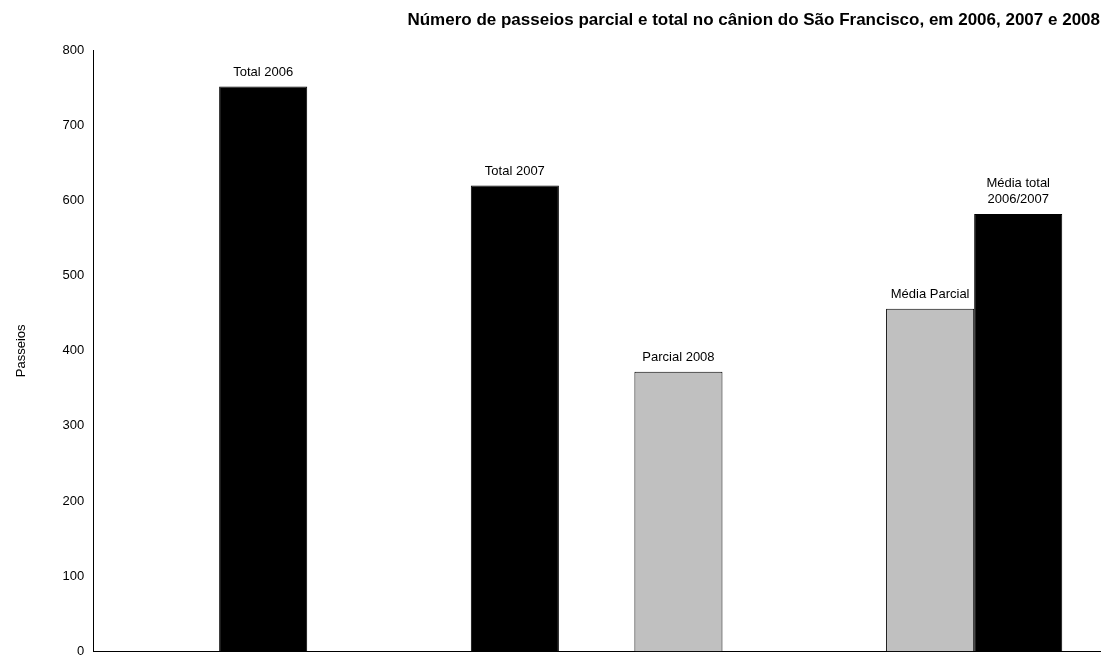  I want to click on y-tick-label: 100, so click(73, 575).